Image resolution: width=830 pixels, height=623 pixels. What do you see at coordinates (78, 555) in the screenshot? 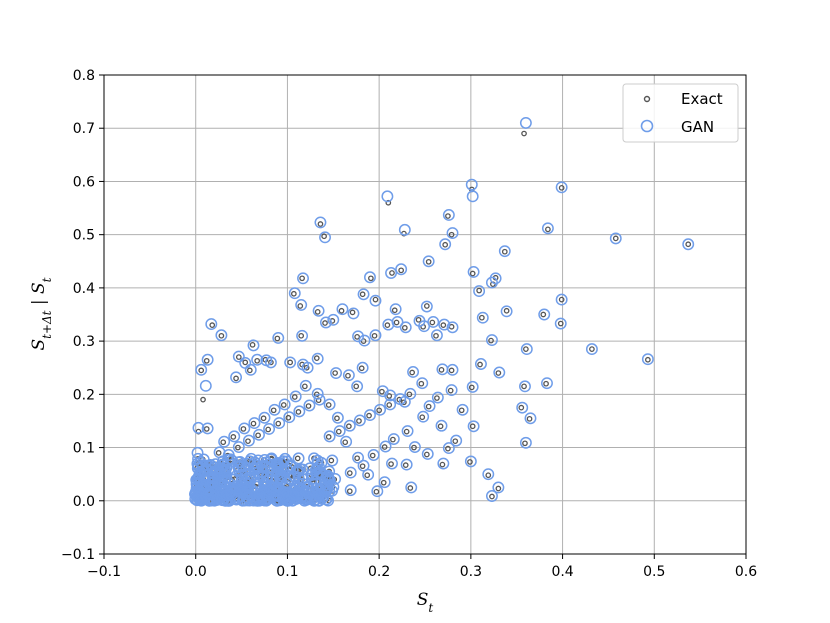
I see `y-tick-label: −0.1` at bounding box center [78, 555].